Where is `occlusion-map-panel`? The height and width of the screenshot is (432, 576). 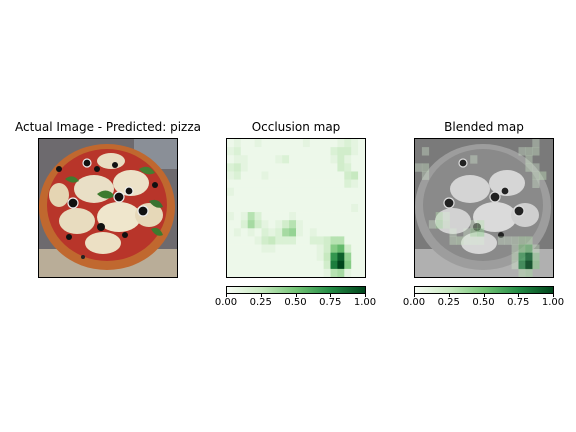 occlusion-map-panel is located at coordinates (296, 208).